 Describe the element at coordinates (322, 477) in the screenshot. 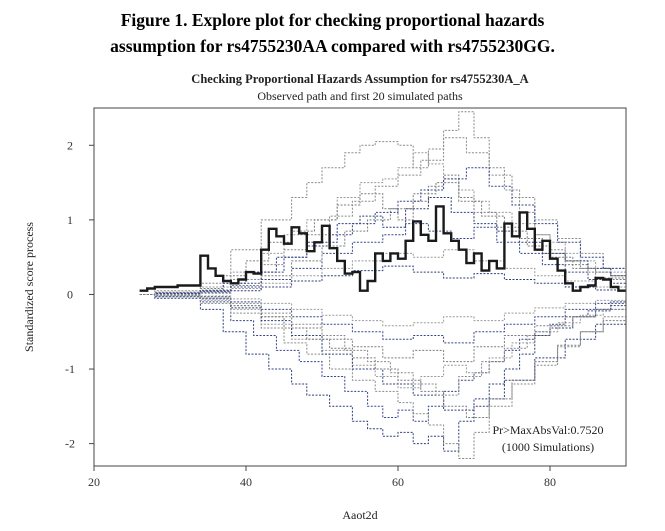

I see `x-axis: 20 40 60 80` at that location.